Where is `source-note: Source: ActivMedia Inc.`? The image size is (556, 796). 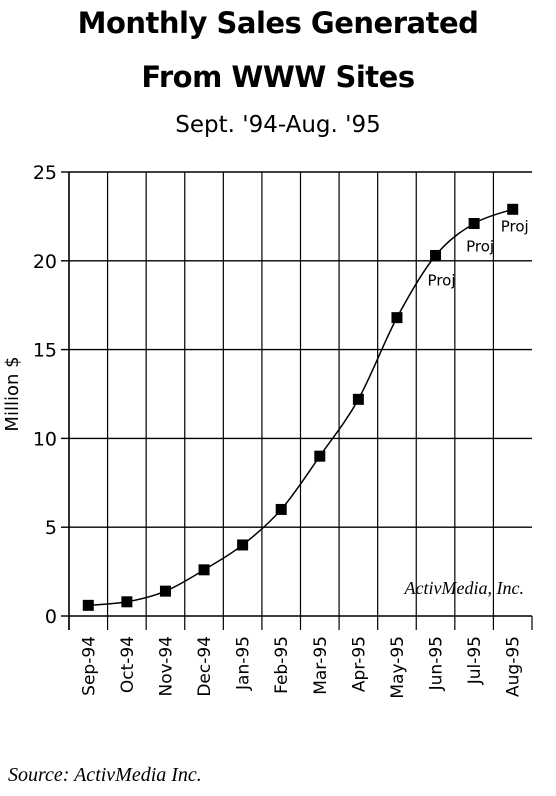
source-note: Source: ActivMedia Inc. is located at coordinates (105, 775).